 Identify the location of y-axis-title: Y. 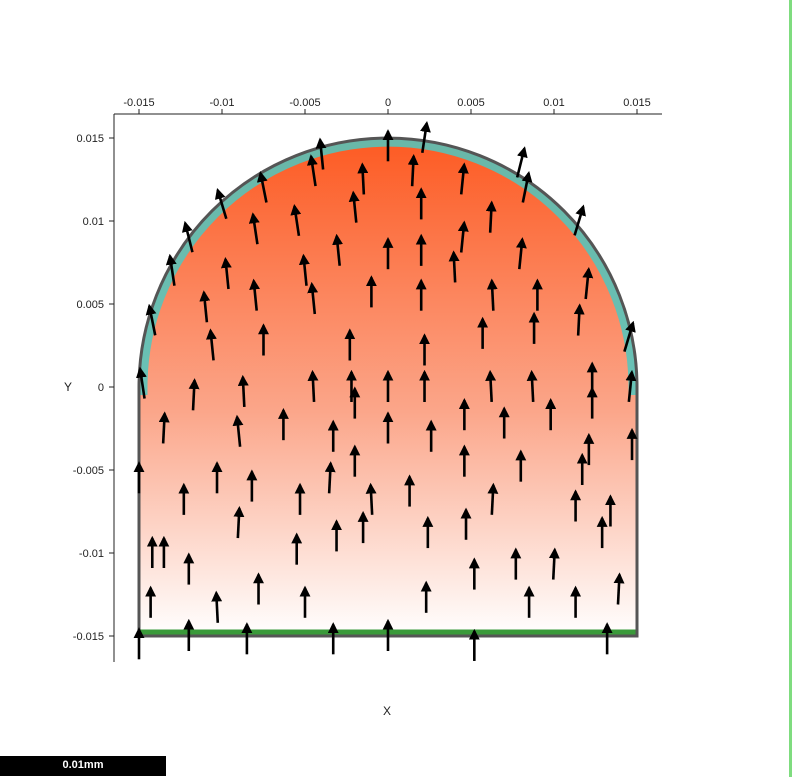
(68, 387).